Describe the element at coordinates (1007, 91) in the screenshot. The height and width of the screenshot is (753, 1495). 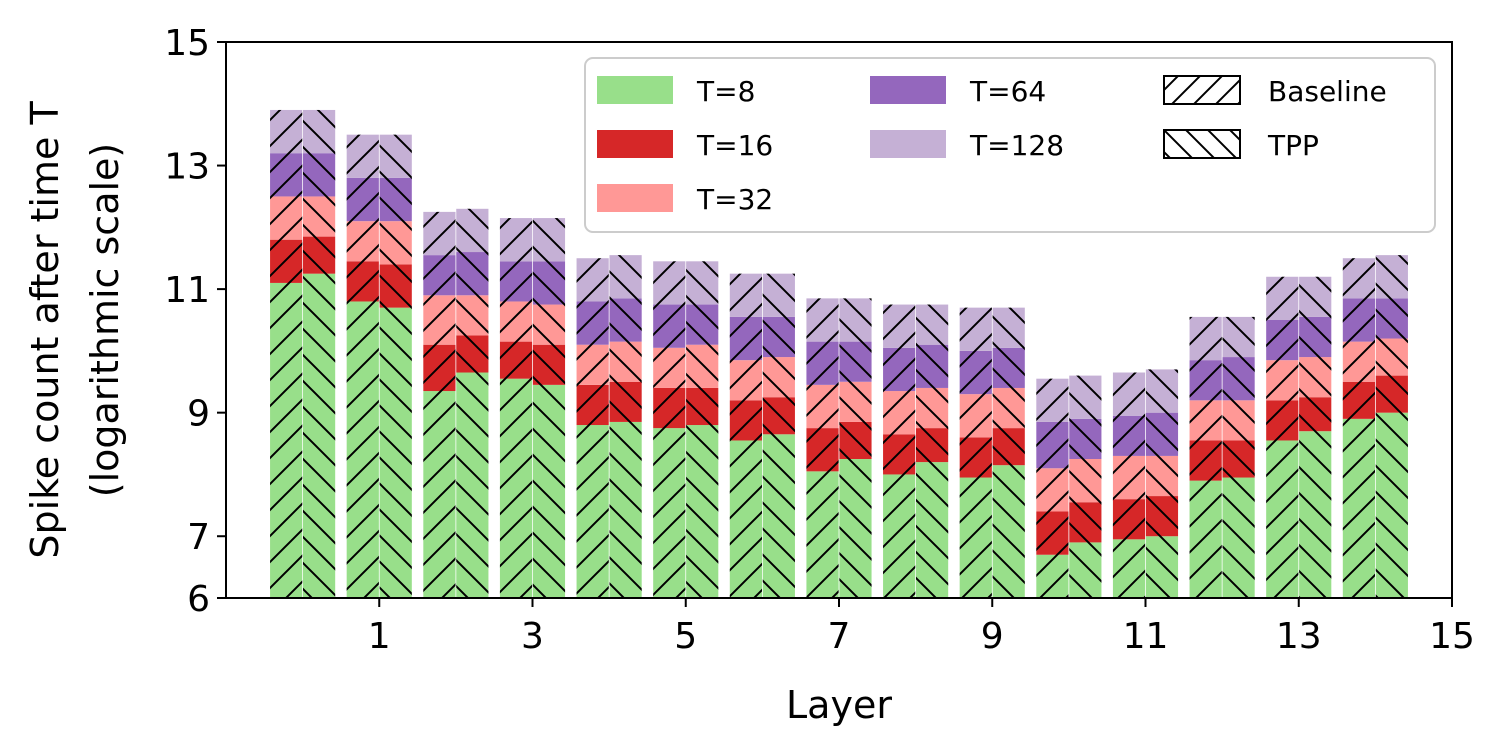
I see `legend-label-t64: T=64` at that location.